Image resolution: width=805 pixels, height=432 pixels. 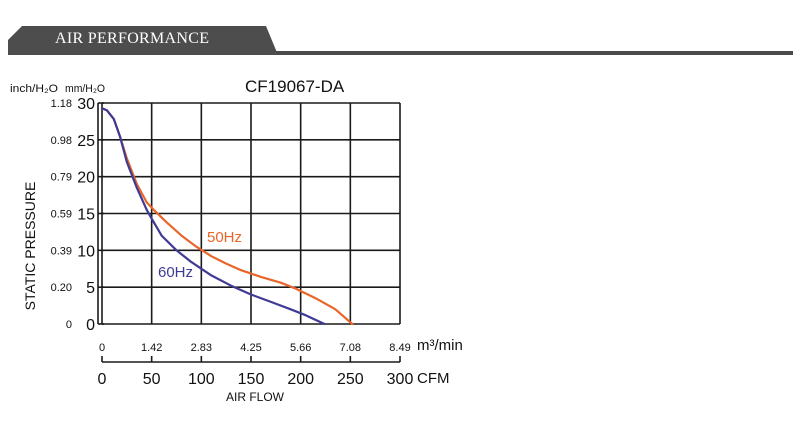 I want to click on y-tick-label-inch-5: 0.98, so click(x=61, y=141).